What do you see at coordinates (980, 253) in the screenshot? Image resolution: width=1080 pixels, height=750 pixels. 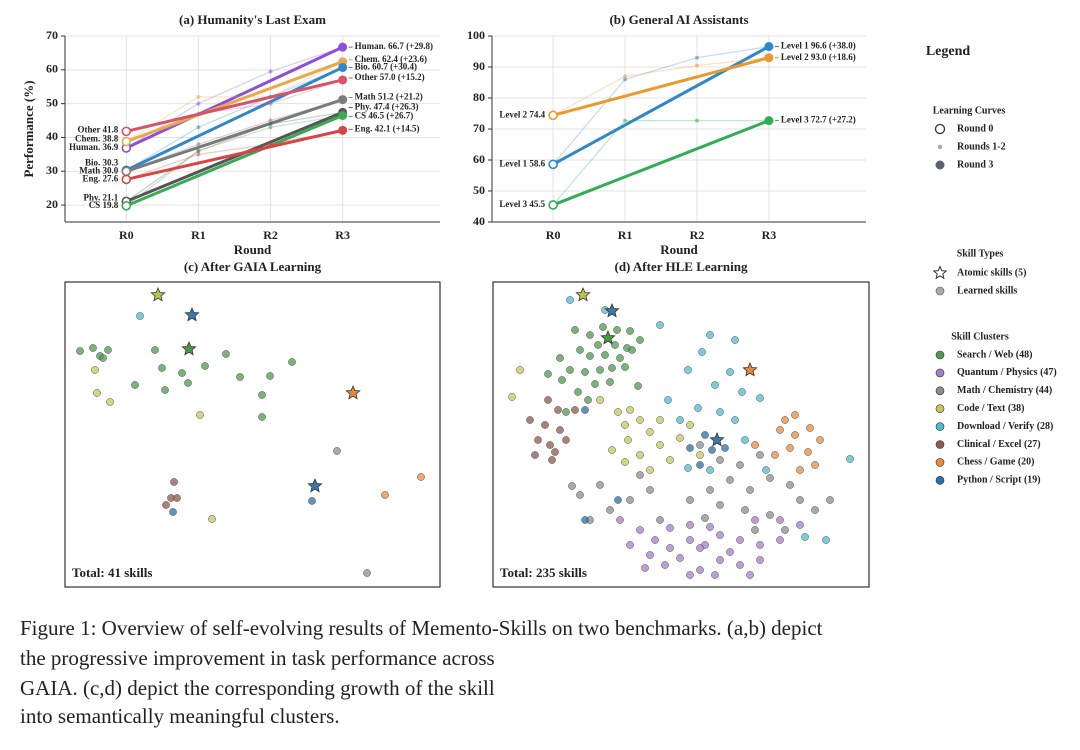 I see `legend-section: Skill Types` at bounding box center [980, 253].